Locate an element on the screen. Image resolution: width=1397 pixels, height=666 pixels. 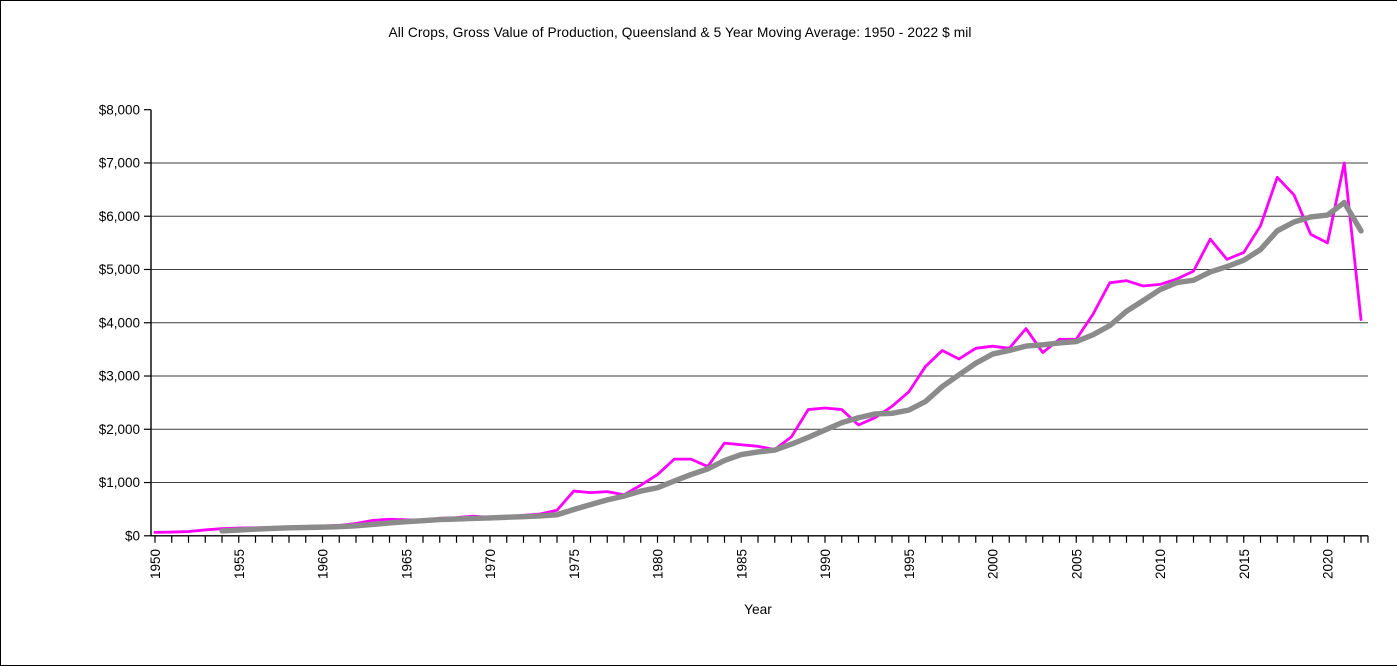
y-tick-label: $3,000 is located at coordinates (119, 376).